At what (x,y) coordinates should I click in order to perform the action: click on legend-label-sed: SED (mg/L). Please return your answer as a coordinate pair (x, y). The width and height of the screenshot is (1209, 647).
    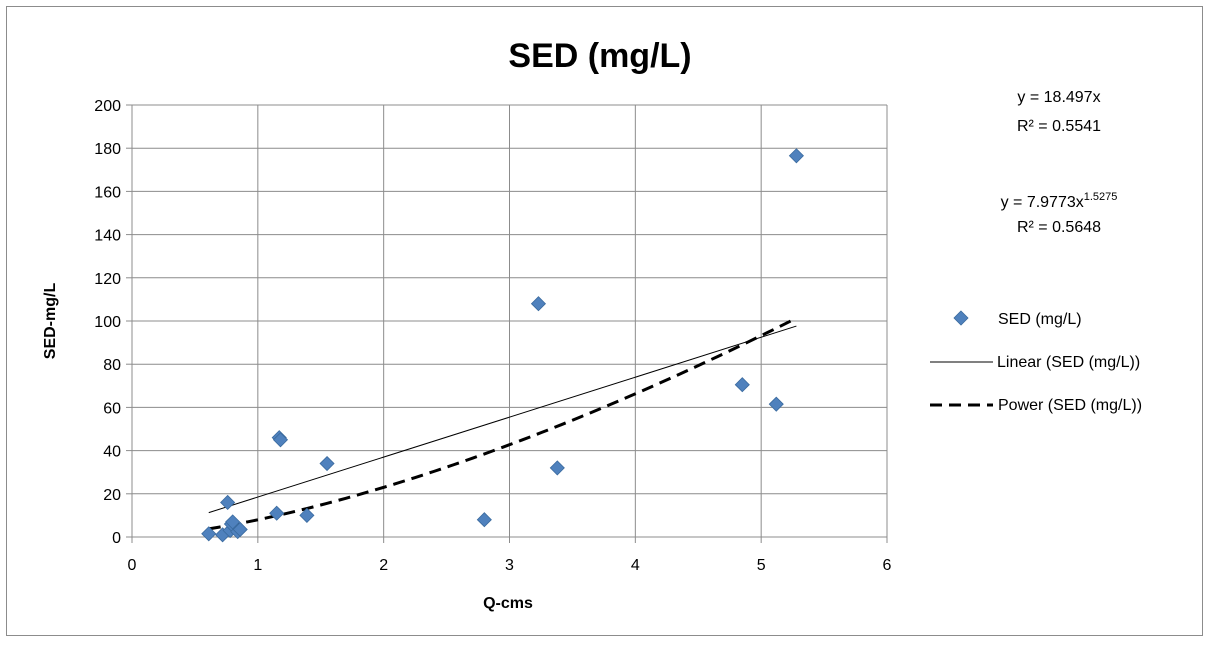
    Looking at the image, I should click on (1040, 319).